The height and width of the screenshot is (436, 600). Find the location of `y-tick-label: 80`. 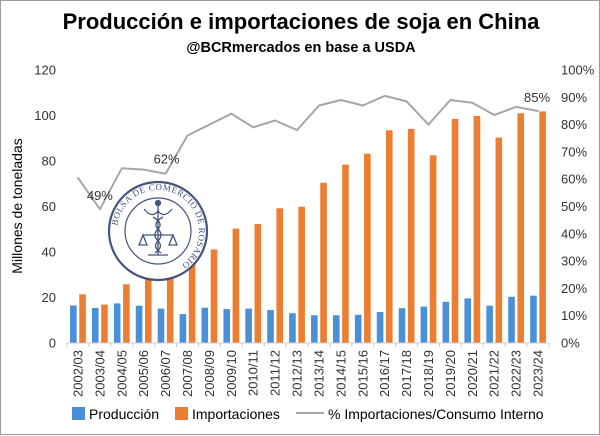

y-tick-label: 80 is located at coordinates (49, 161).